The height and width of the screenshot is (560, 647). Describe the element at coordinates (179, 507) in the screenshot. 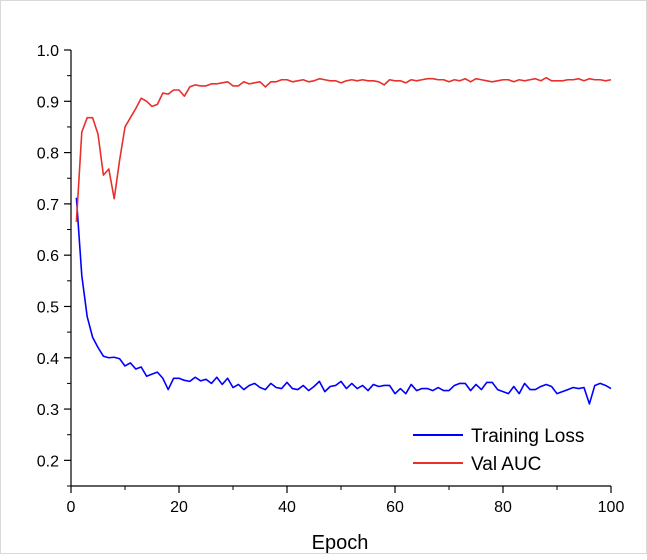

I see `x-tick-label: 20` at that location.